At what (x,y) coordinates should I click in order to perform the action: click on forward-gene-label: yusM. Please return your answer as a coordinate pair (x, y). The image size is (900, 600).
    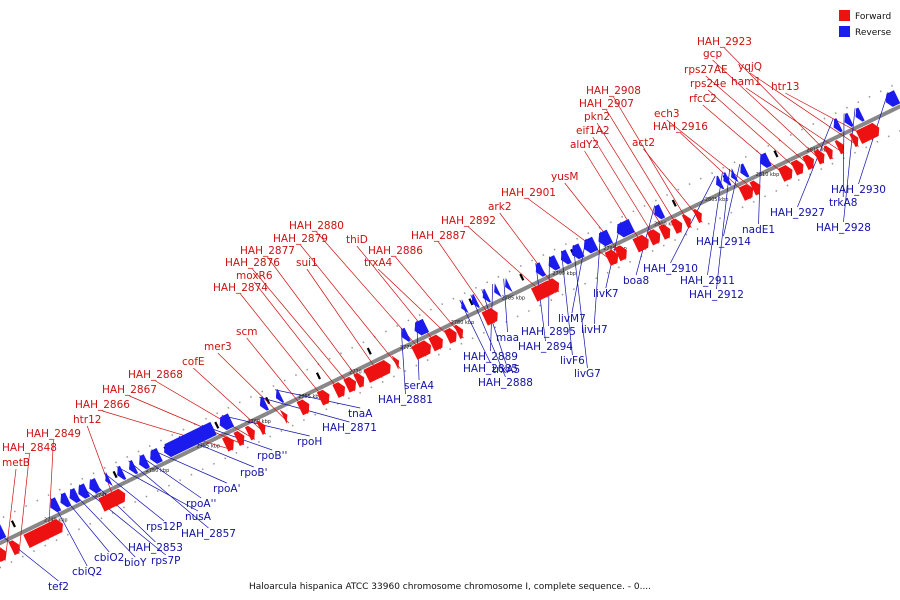
    Looking at the image, I should click on (564, 177).